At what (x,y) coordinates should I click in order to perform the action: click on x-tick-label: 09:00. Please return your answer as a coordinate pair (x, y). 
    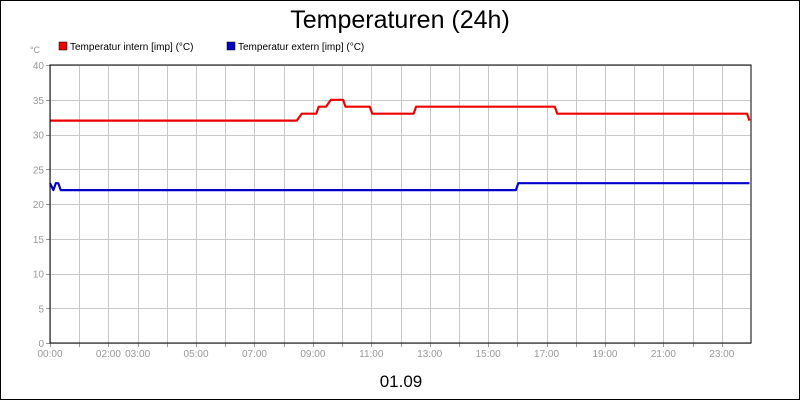
    Looking at the image, I should click on (312, 354).